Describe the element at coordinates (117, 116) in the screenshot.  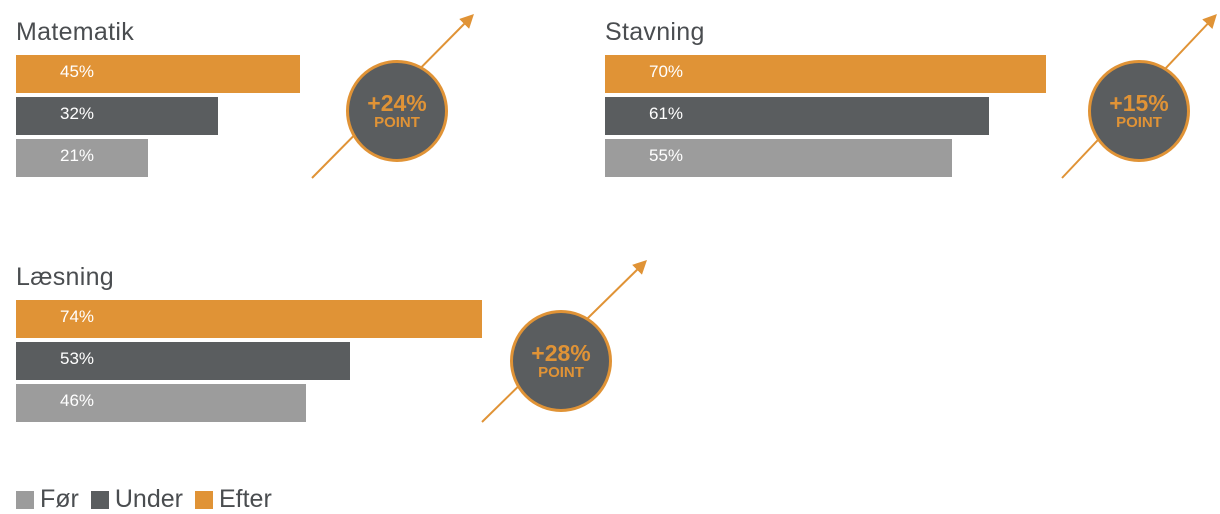
I see `bar-matematik-under: 32%` at that location.